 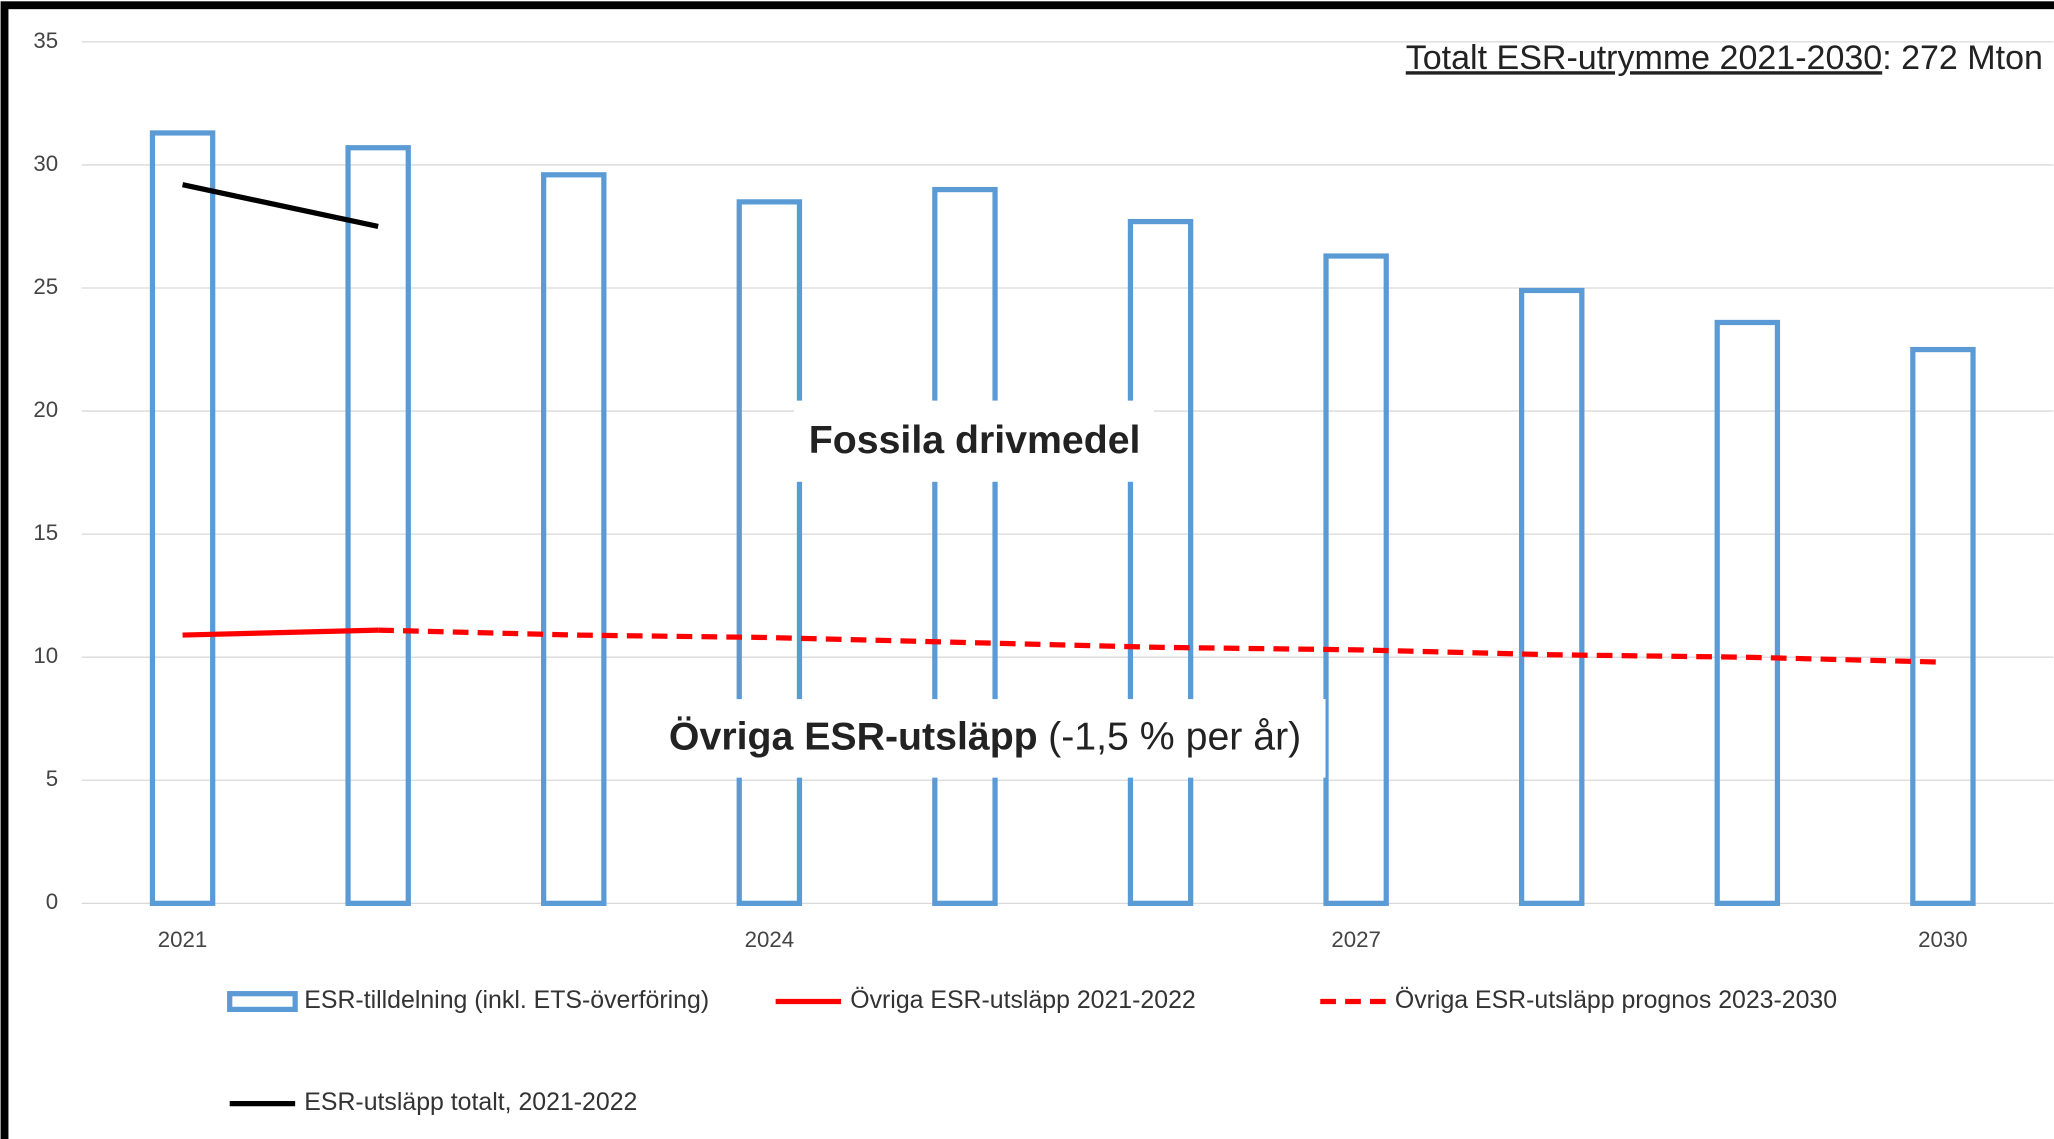 What do you see at coordinates (45, 286) in the screenshot?
I see `y-tick-label: 25` at bounding box center [45, 286].